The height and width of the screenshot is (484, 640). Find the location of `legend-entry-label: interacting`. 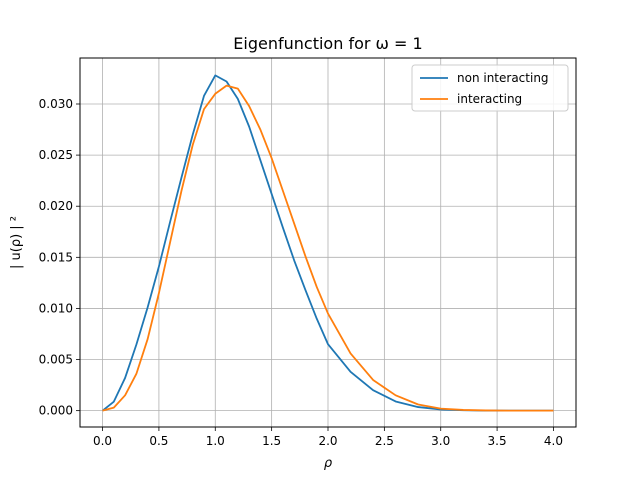

legend-entry-label: interacting is located at coordinates (489, 99).